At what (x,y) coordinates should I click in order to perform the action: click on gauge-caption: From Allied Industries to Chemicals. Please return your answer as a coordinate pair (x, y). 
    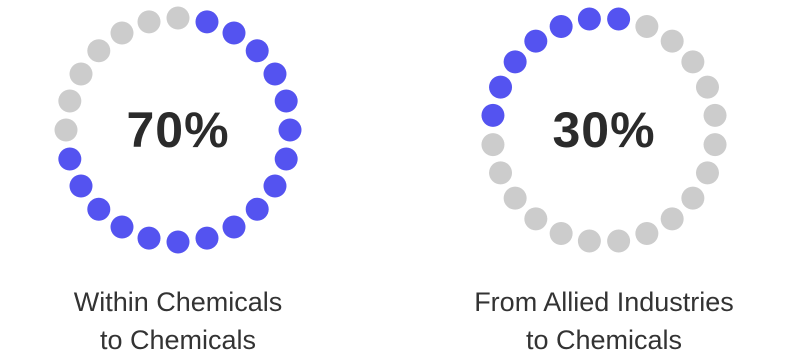
    Looking at the image, I should click on (599, 321).